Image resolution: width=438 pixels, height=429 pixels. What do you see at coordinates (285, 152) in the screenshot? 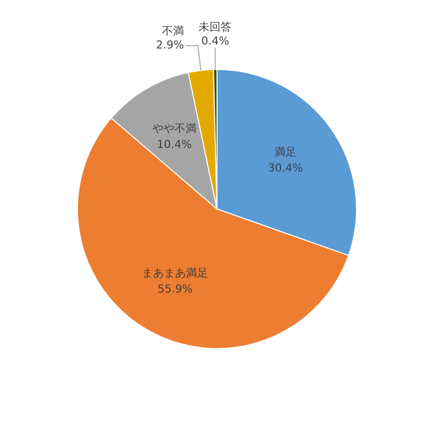
I see `slice-label: 満足` at bounding box center [285, 152].